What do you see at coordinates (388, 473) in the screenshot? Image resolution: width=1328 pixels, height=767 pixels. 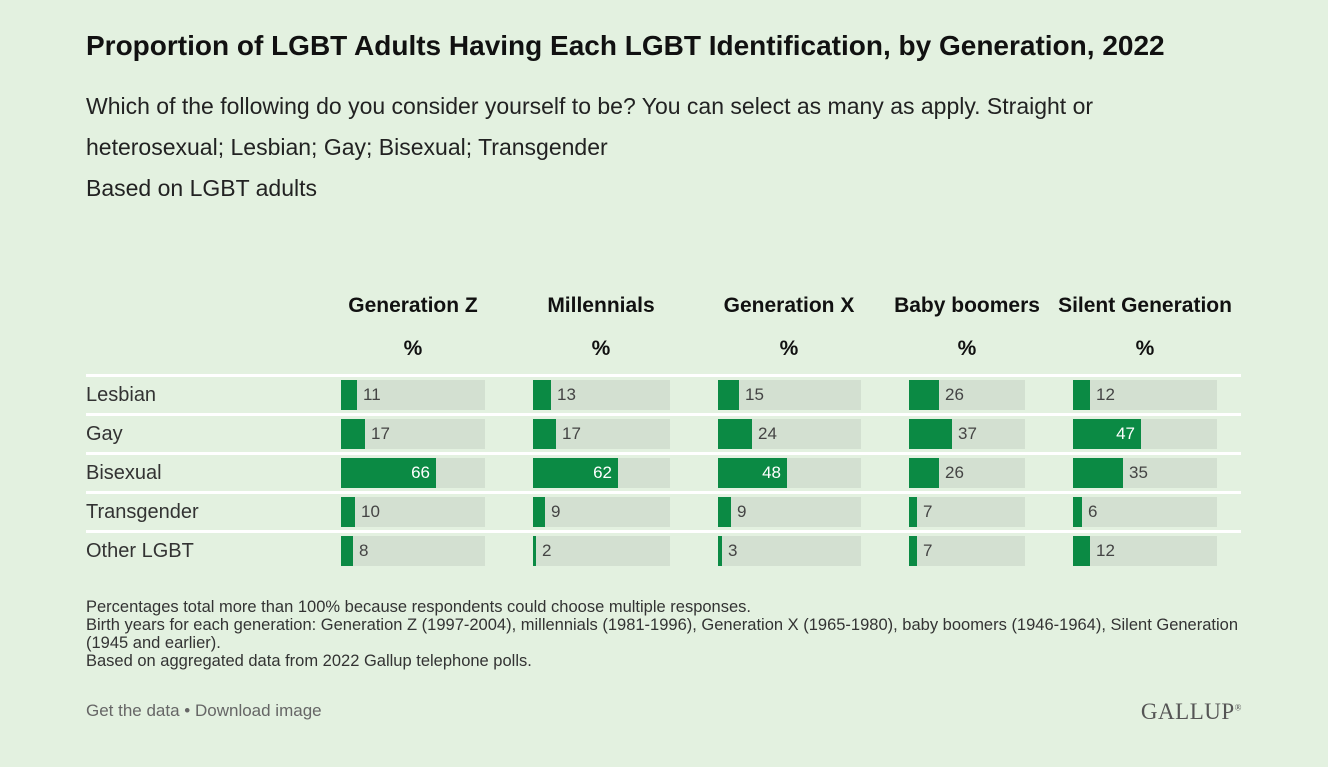 I see `bar-generation-z-bisexual` at bounding box center [388, 473].